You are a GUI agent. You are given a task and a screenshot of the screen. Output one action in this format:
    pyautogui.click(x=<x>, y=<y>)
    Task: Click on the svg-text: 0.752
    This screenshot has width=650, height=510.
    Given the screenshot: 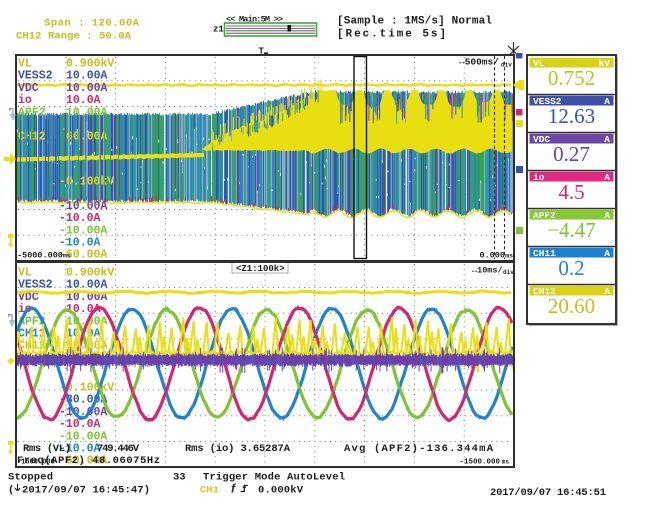 What is the action you would take?
    pyautogui.click(x=571, y=78)
    